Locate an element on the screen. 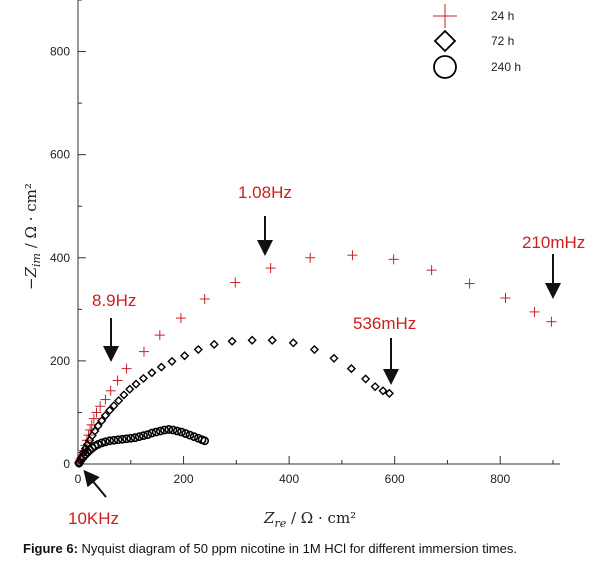 The width and height of the screenshot is (608, 564). x-tick-label: 600 is located at coordinates (395, 479).